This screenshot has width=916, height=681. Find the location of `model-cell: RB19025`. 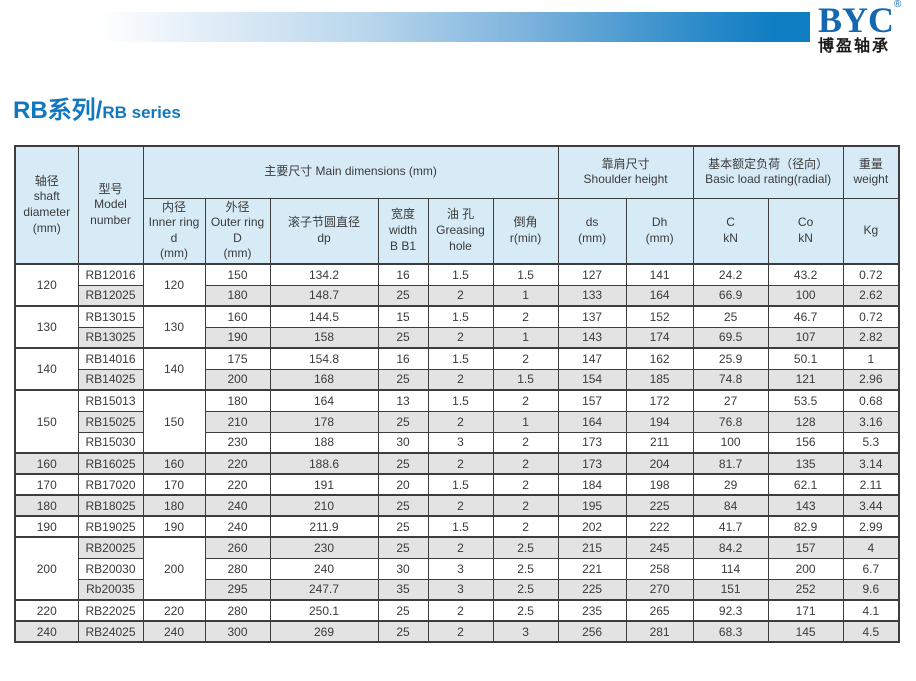

model-cell: RB19025 is located at coordinates (110, 526).